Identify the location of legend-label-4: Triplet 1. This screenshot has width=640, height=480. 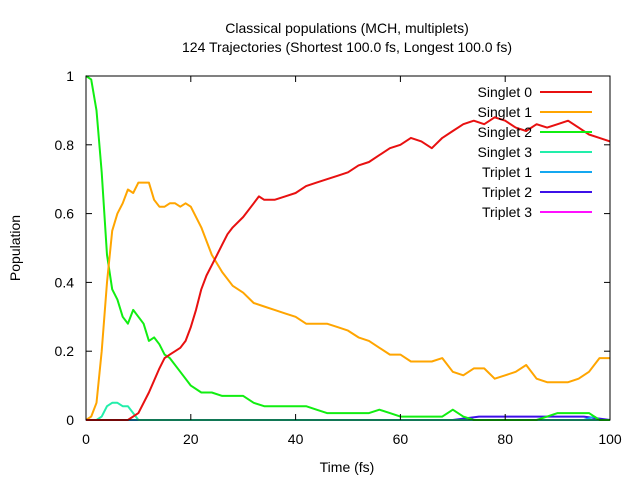
(507, 172).